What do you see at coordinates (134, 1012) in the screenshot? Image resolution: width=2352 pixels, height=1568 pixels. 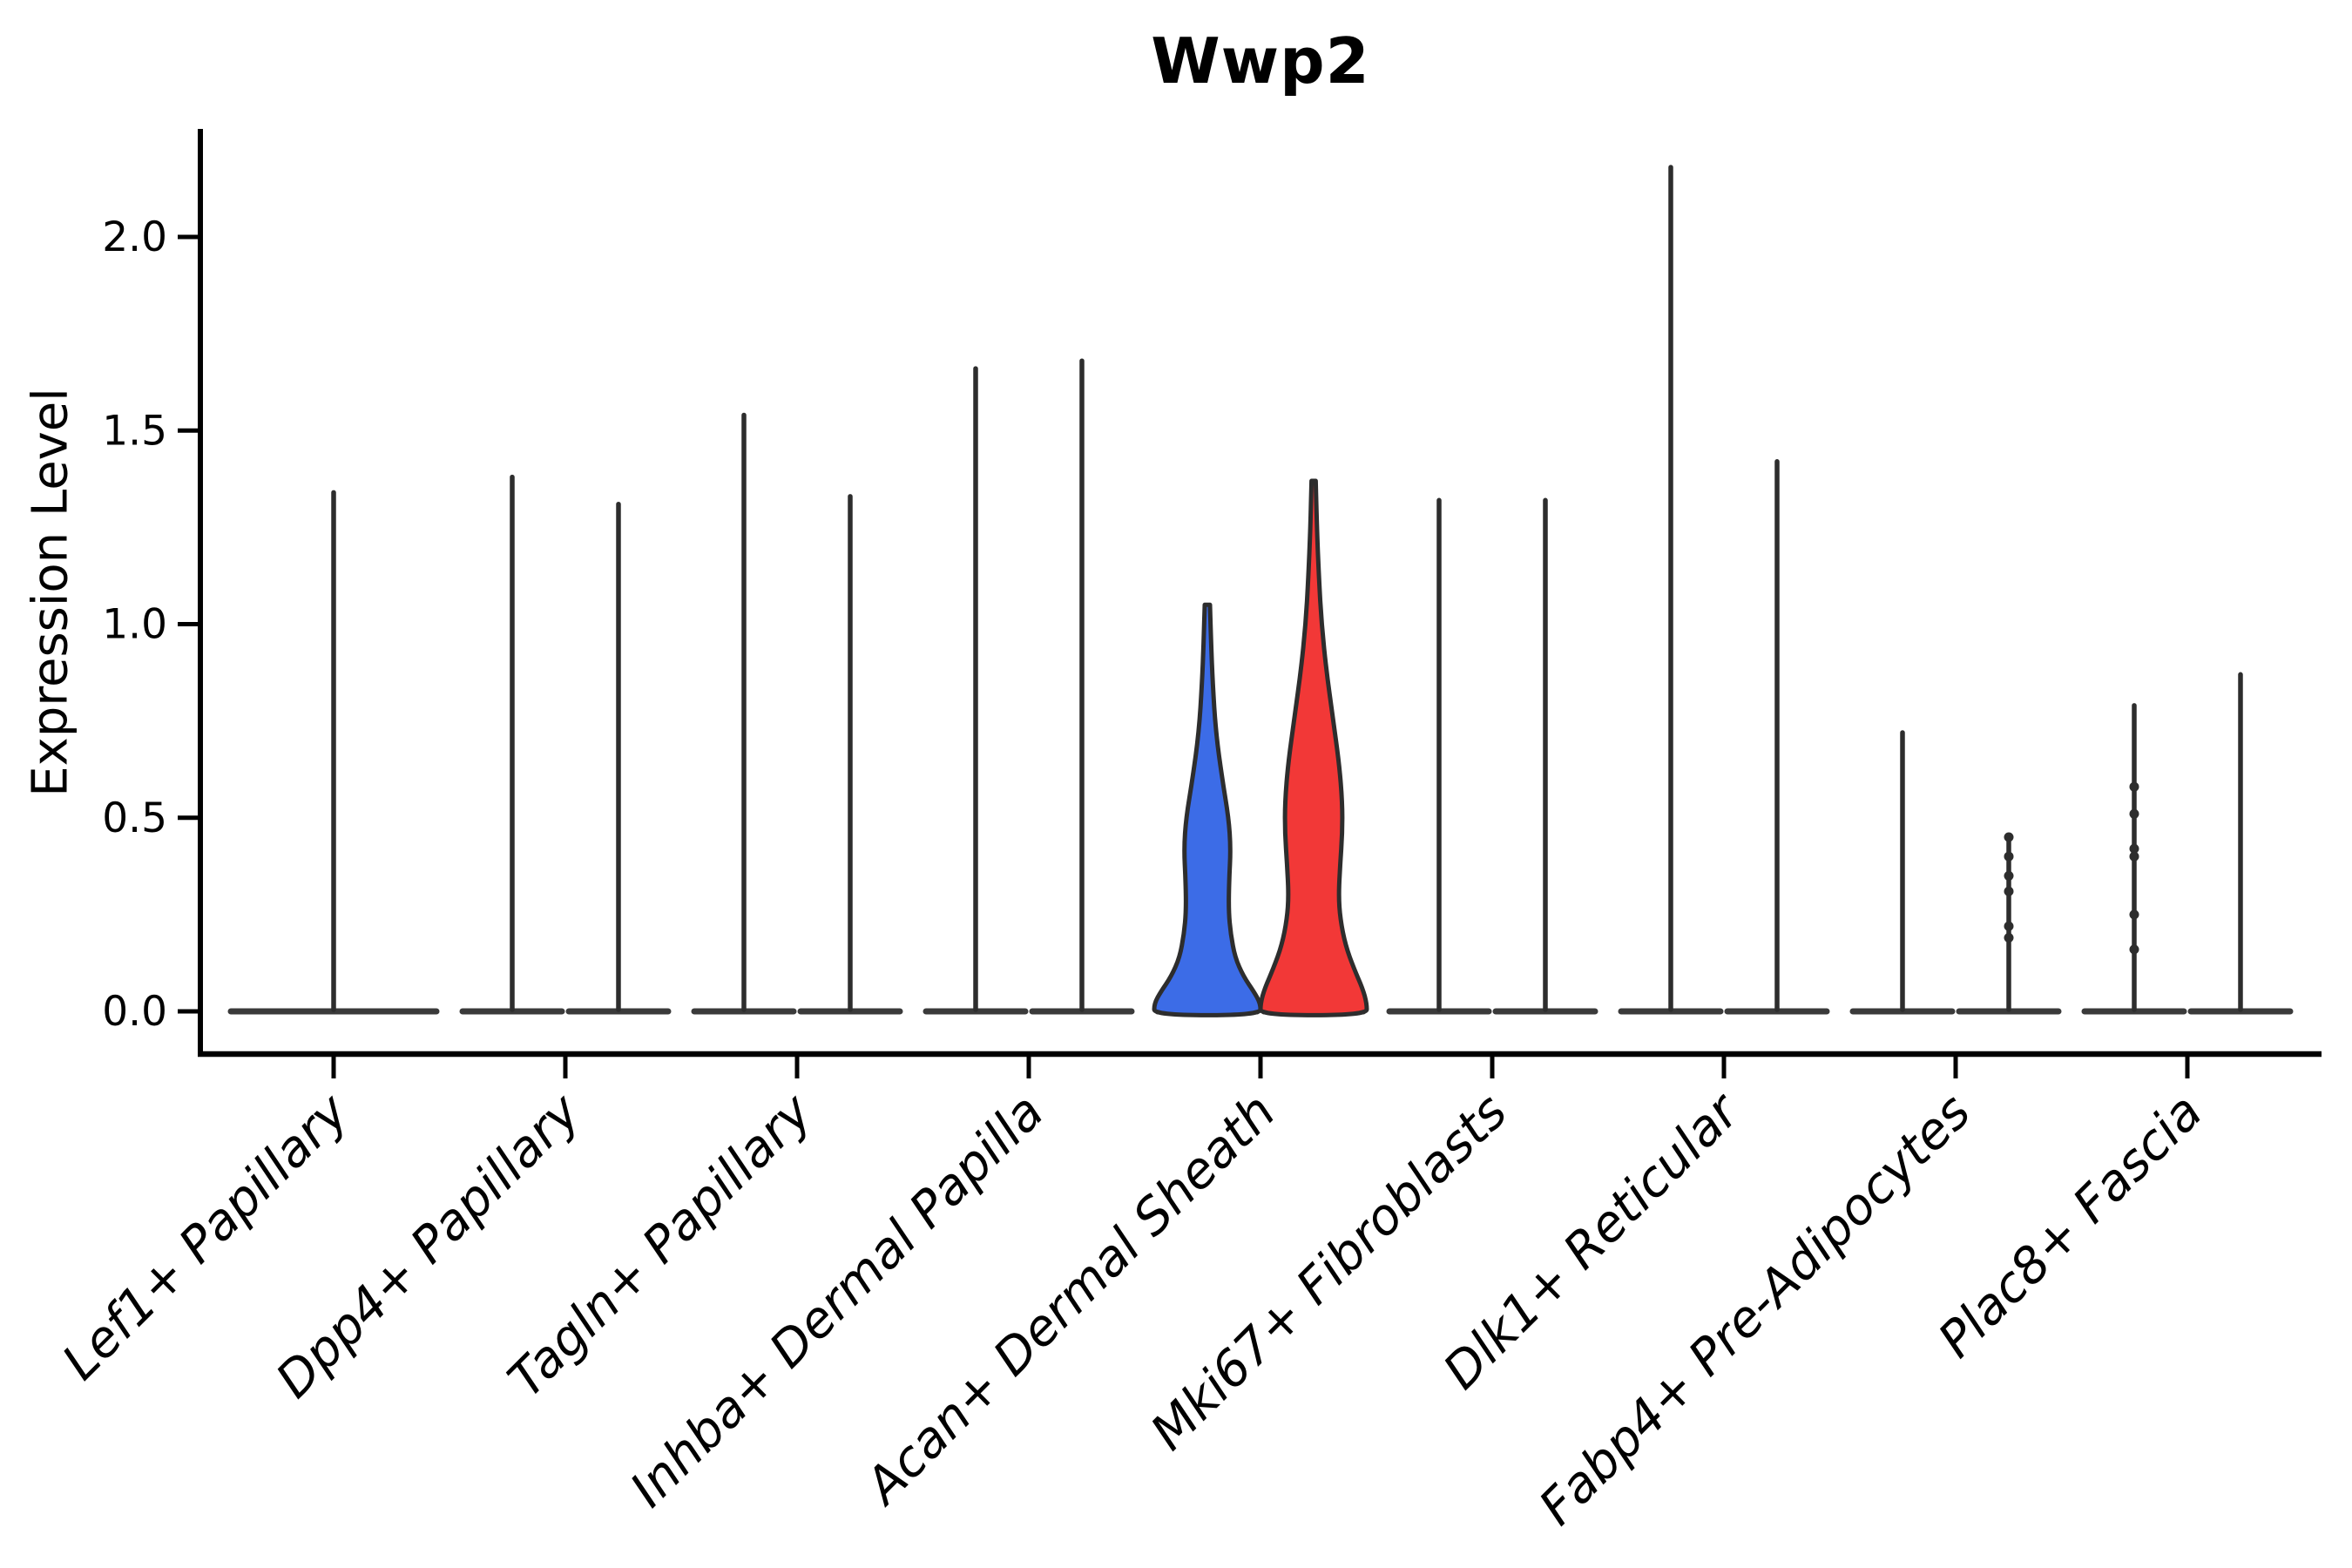 I see `y-tick-label: 0.0` at bounding box center [134, 1012].